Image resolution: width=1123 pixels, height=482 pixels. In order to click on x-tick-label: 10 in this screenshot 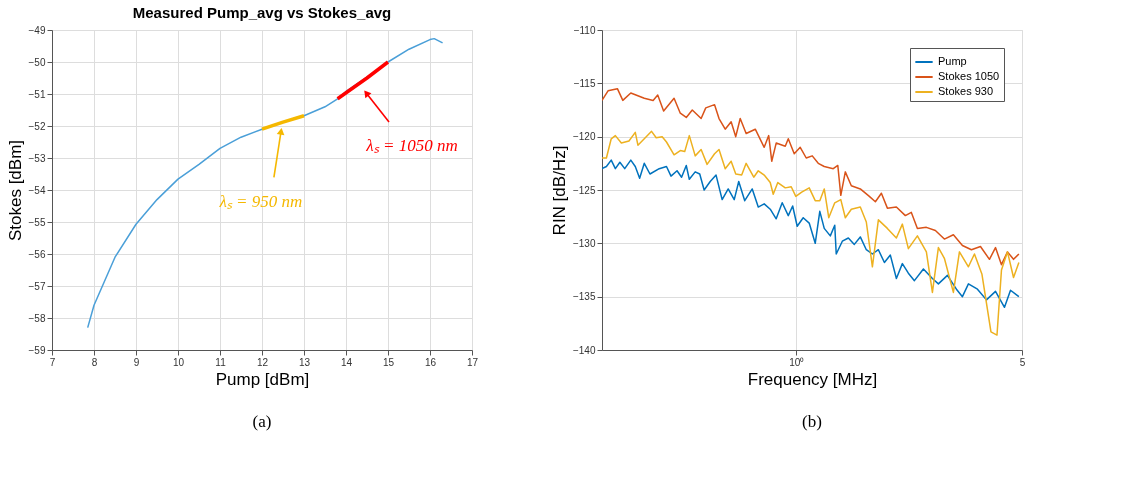, I will do `click(178, 362)`.